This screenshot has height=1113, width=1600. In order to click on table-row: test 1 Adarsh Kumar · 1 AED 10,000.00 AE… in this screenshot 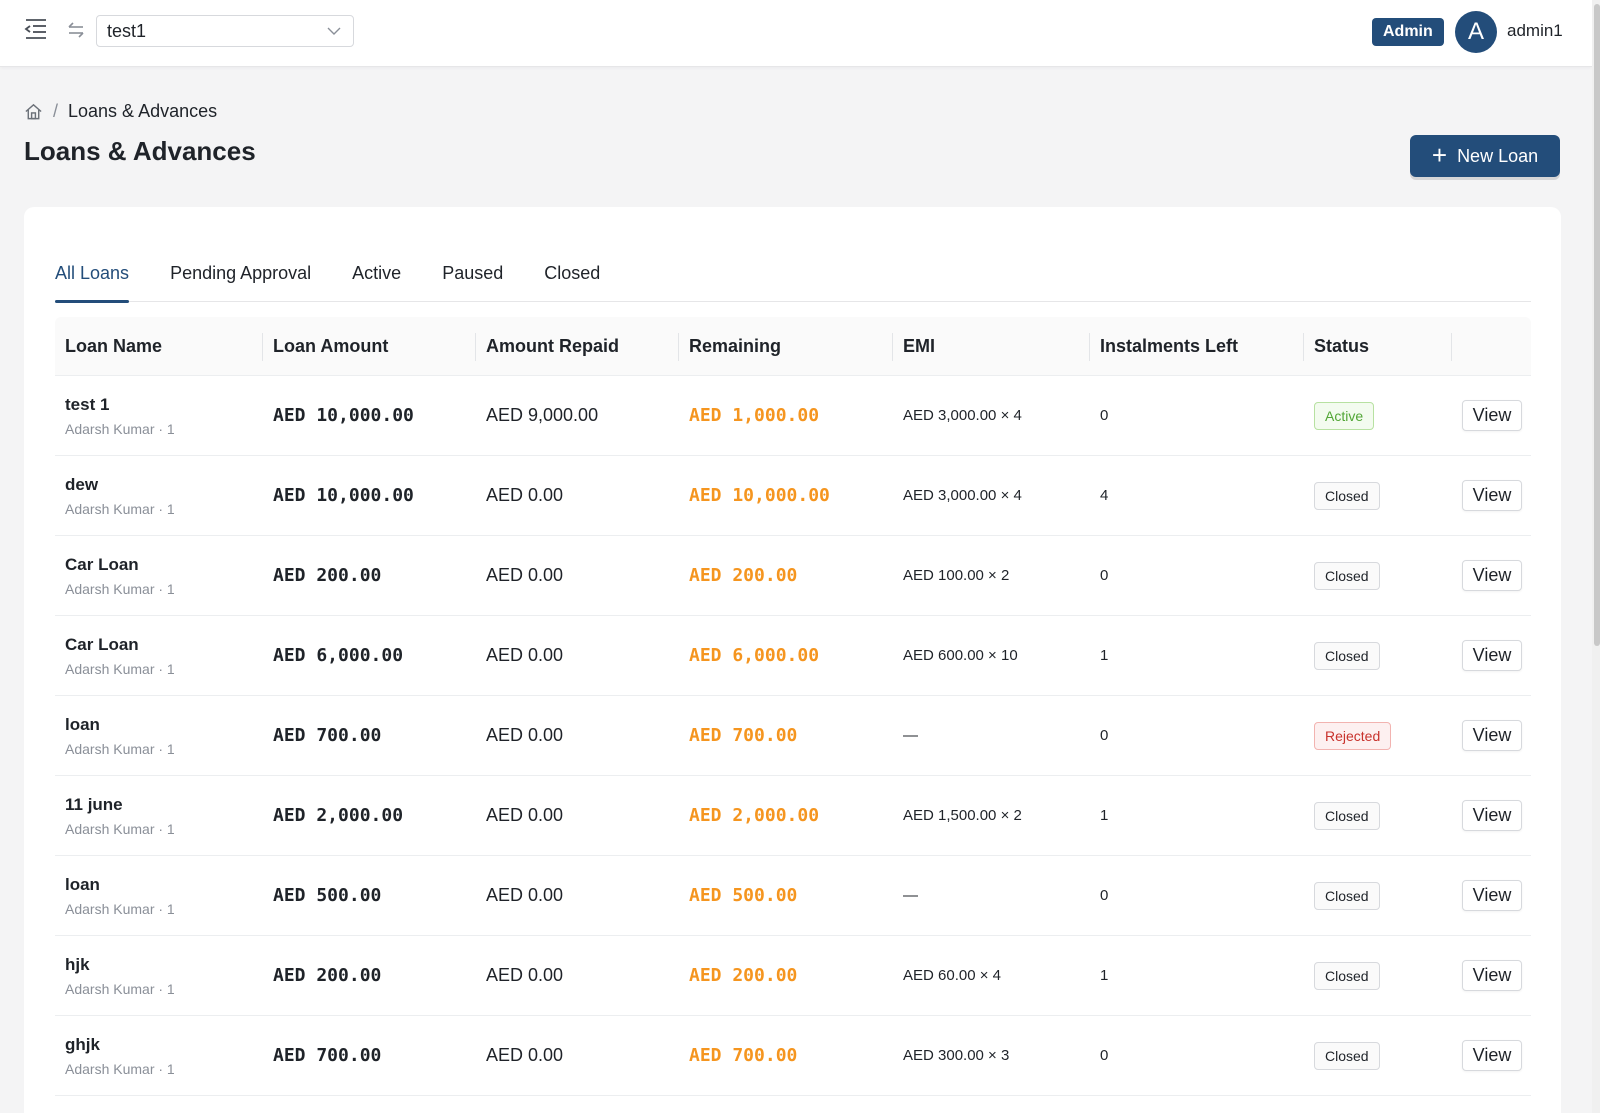, I will do `click(793, 416)`.